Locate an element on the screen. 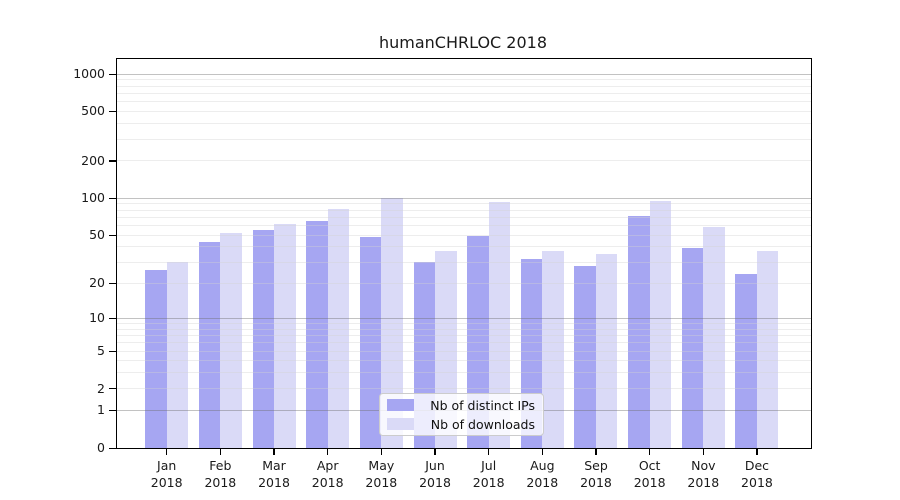 The image size is (900, 500). bar-distinct-ips-mar-2018 is located at coordinates (263, 339).